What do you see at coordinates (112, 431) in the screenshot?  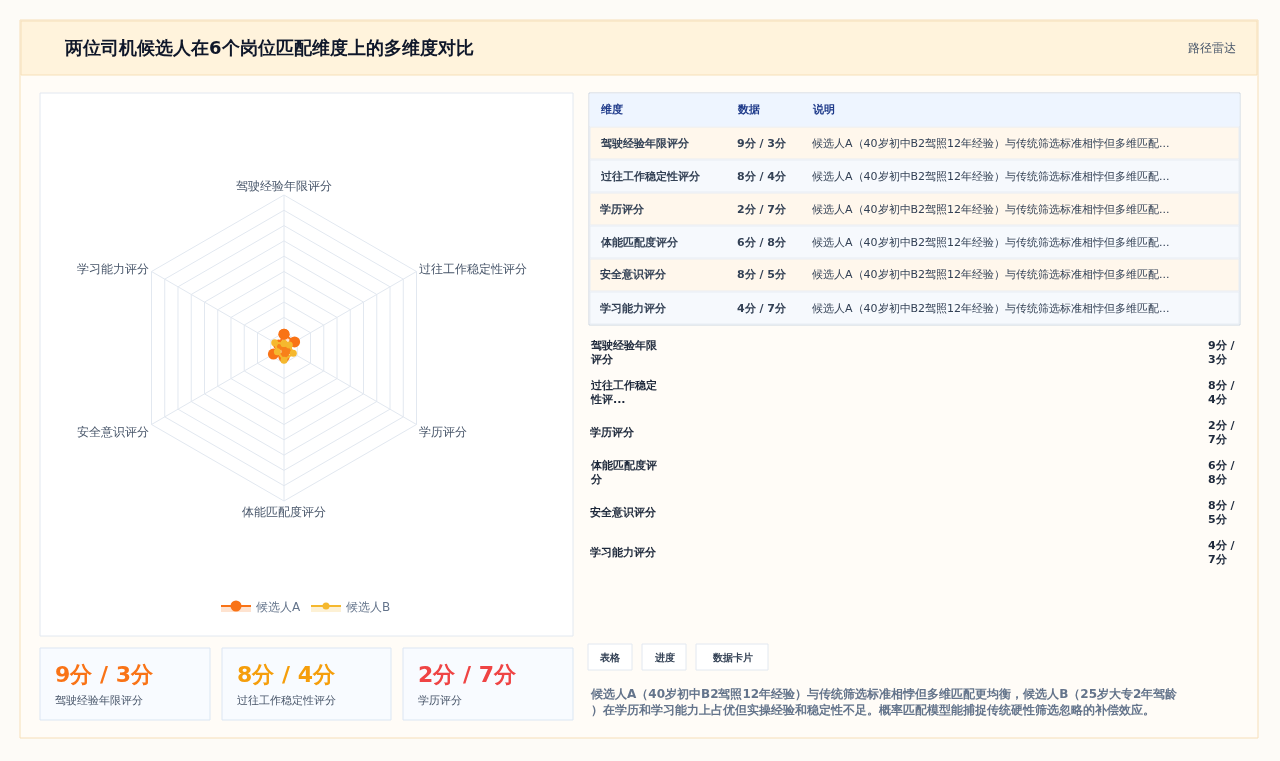 I see `spoke-label: 安全意识评分` at bounding box center [112, 431].